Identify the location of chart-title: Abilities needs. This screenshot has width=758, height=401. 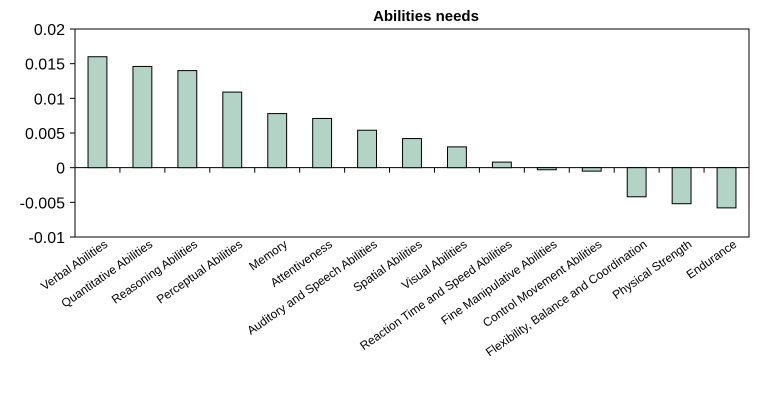
(426, 16).